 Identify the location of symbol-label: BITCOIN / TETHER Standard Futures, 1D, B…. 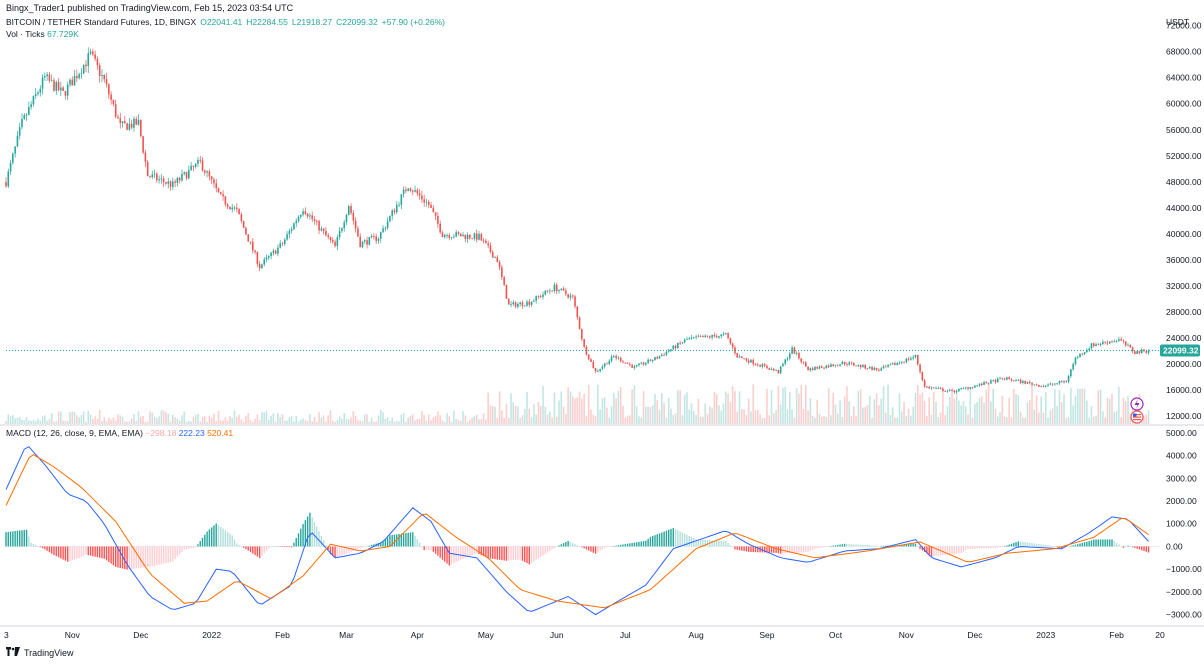
(101, 22).